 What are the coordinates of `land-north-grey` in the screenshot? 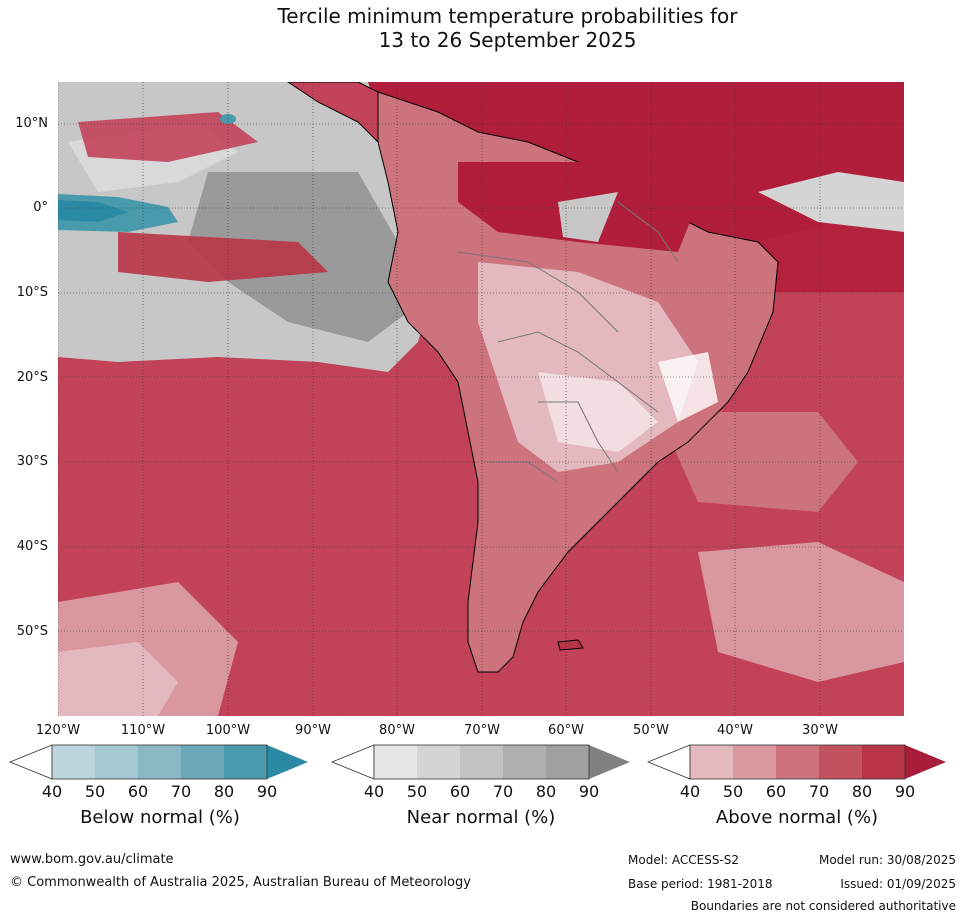 It's located at (588, 217).